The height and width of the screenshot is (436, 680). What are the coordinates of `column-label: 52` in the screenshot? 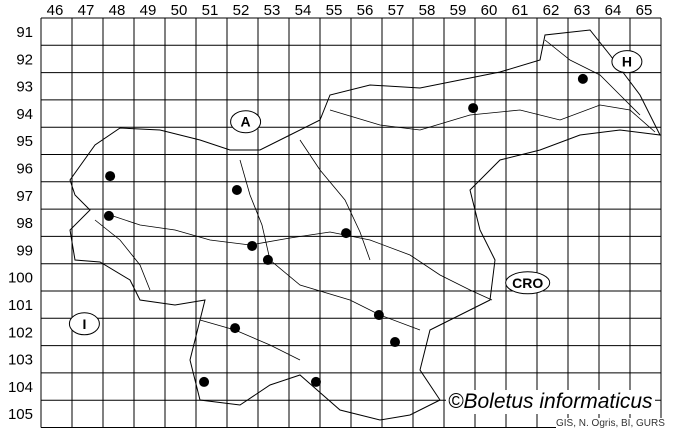 It's located at (241, 10).